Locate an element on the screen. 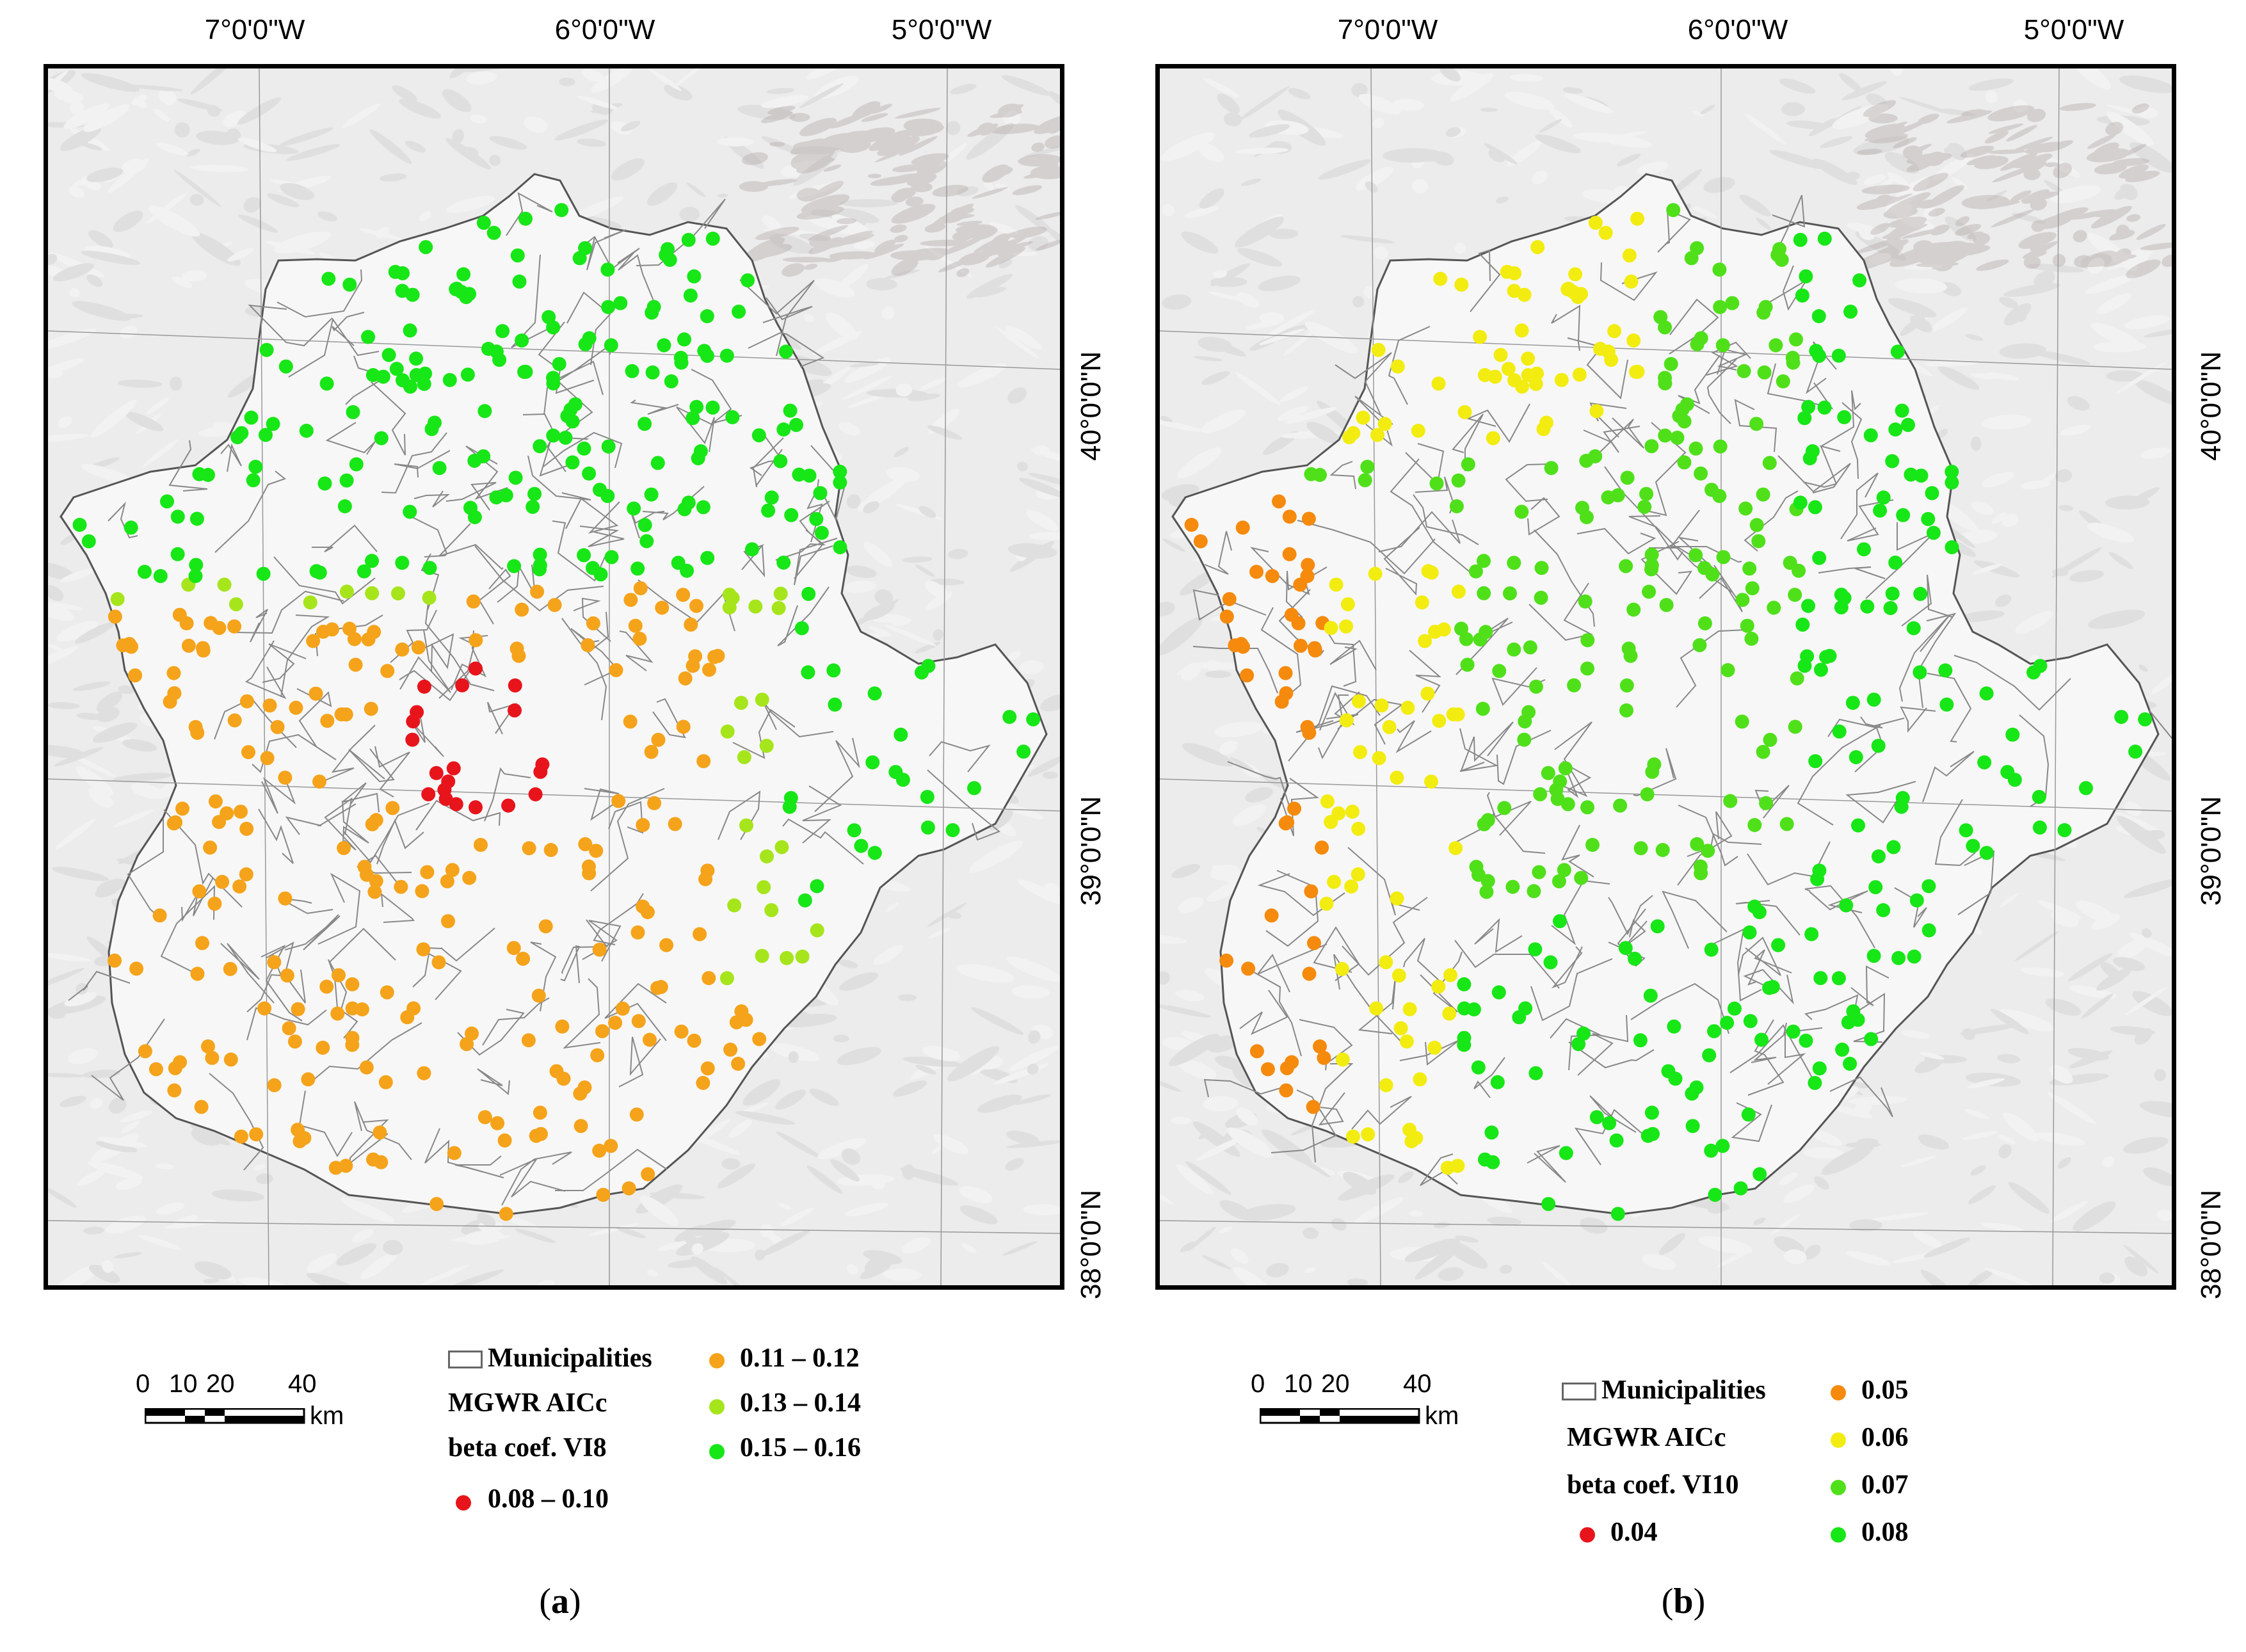 Image resolution: width=2246 pixels, height=1652 pixels. legend-class-2-label: 0.11 – 0.12 is located at coordinates (800, 1358).